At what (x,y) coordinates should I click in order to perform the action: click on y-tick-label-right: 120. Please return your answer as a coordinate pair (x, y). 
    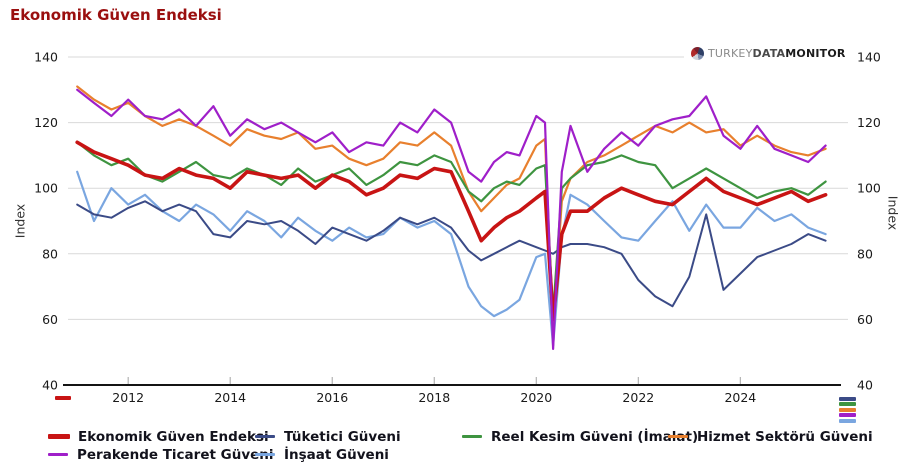
    Looking at the image, I should click on (869, 122).